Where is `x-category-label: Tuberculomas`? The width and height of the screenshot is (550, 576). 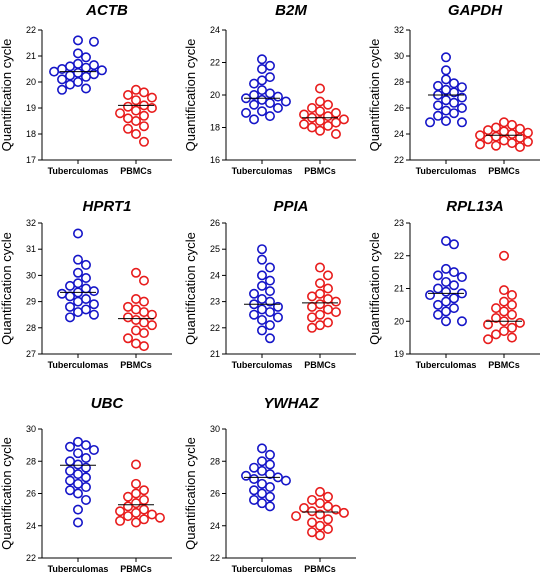
x-category-label: Tuberculomas is located at coordinates (78, 171).